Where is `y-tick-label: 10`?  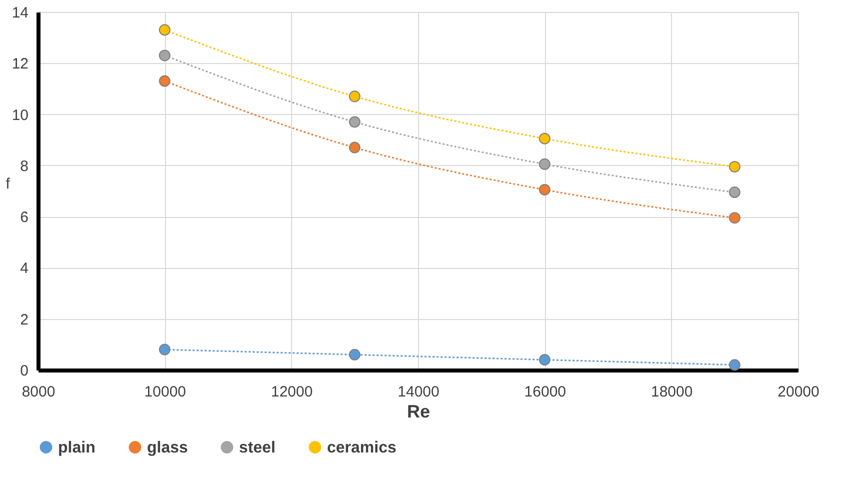
y-tick-label: 10 is located at coordinates (20, 115).